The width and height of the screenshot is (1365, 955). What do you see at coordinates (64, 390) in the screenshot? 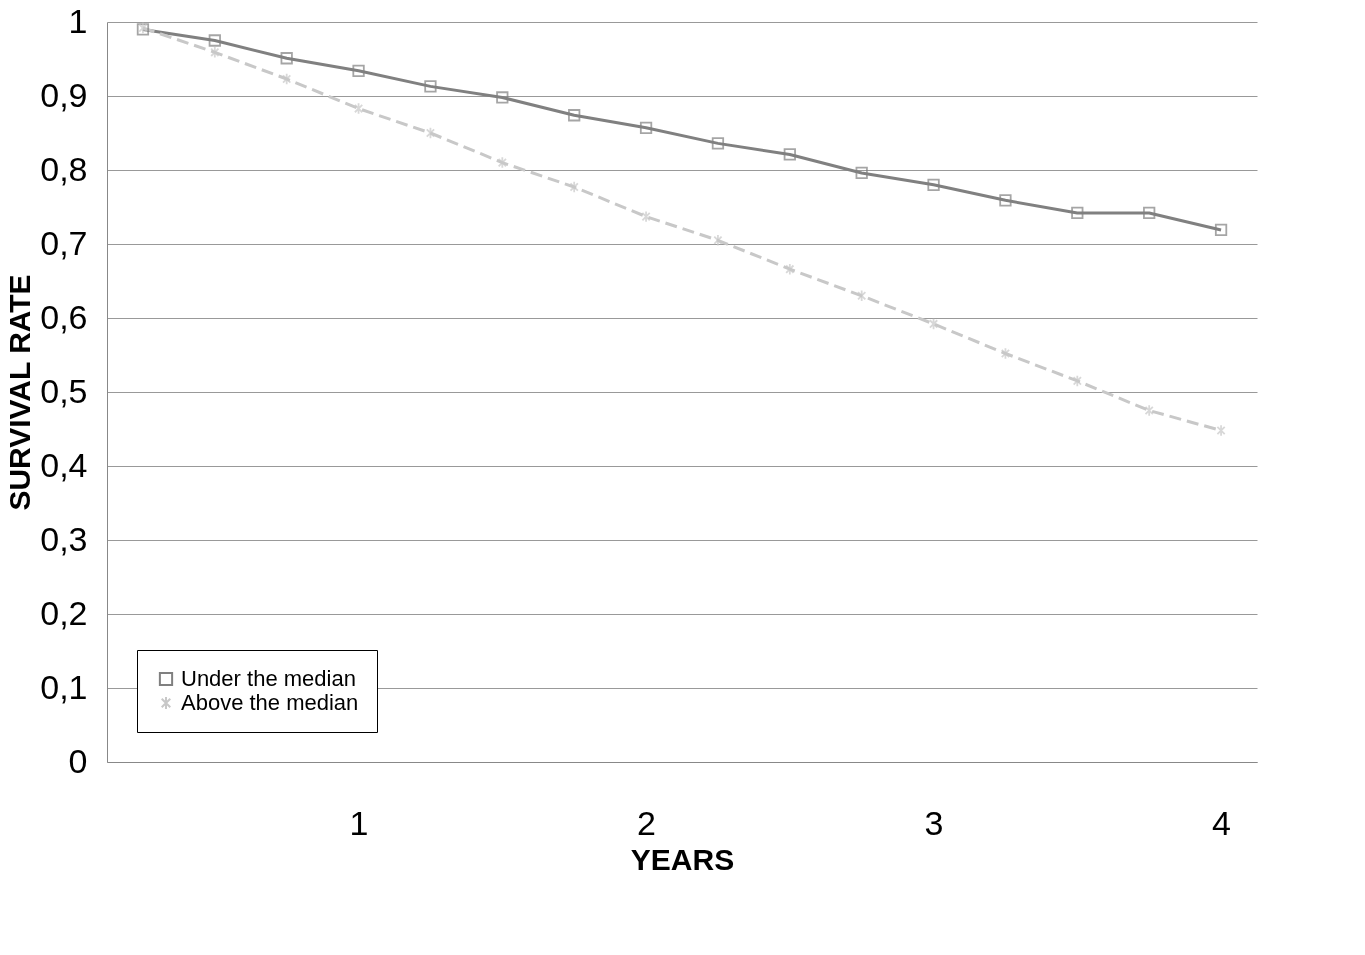
I see `y-tick-label: 0,5` at bounding box center [64, 390].